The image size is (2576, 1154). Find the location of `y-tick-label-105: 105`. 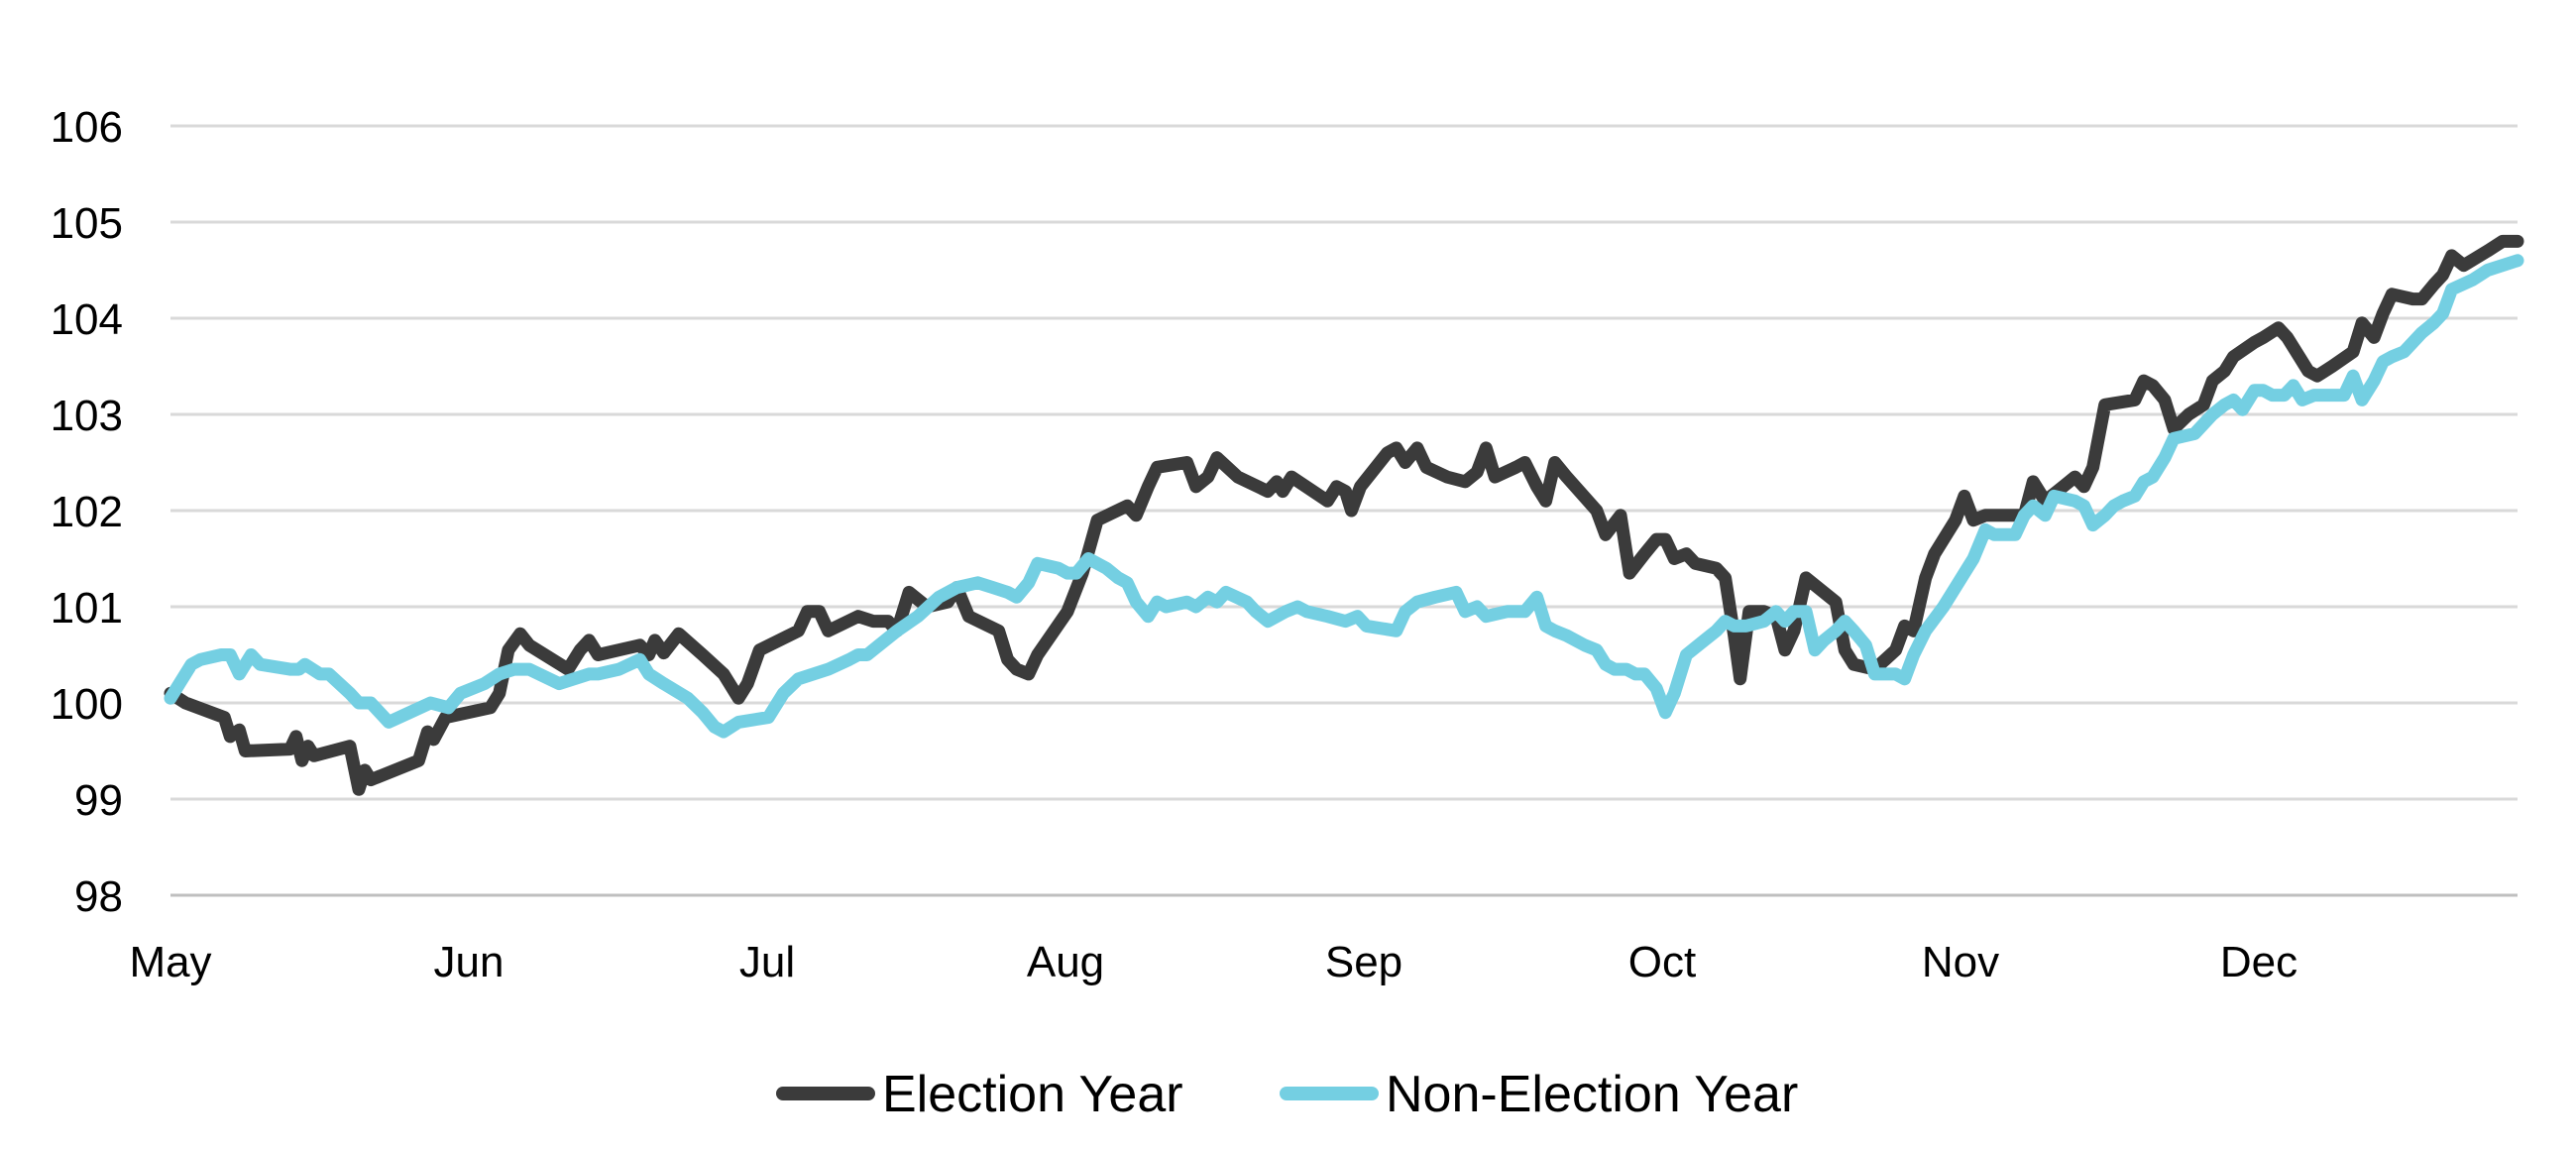

y-tick-label-105: 105 is located at coordinates (87, 223).